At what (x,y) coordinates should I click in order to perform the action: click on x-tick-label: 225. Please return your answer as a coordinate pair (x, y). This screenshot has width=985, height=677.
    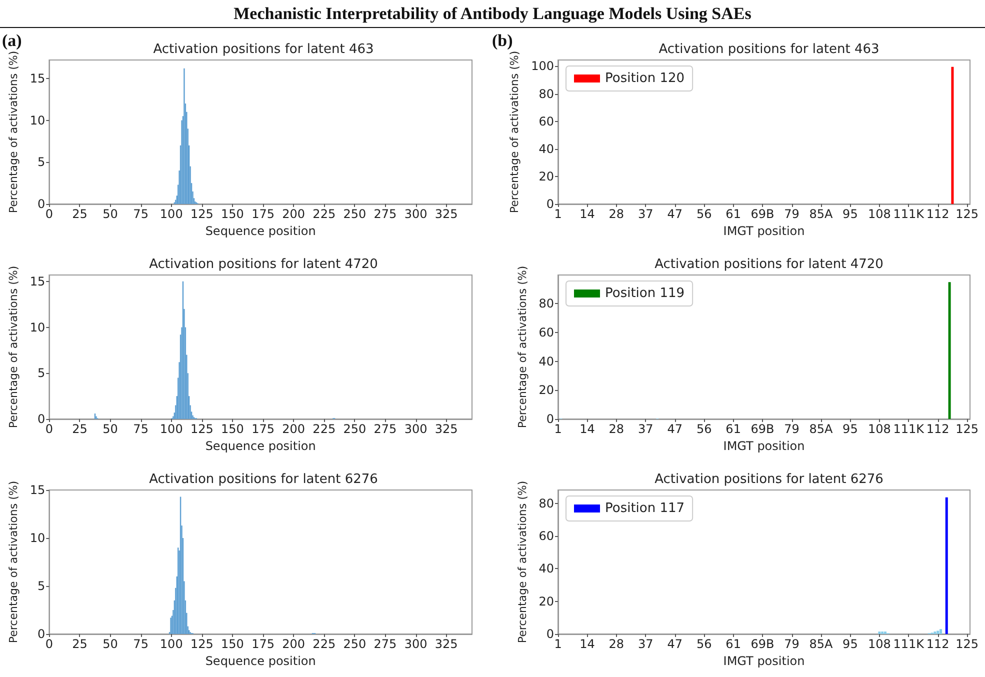
    Looking at the image, I should click on (324, 429).